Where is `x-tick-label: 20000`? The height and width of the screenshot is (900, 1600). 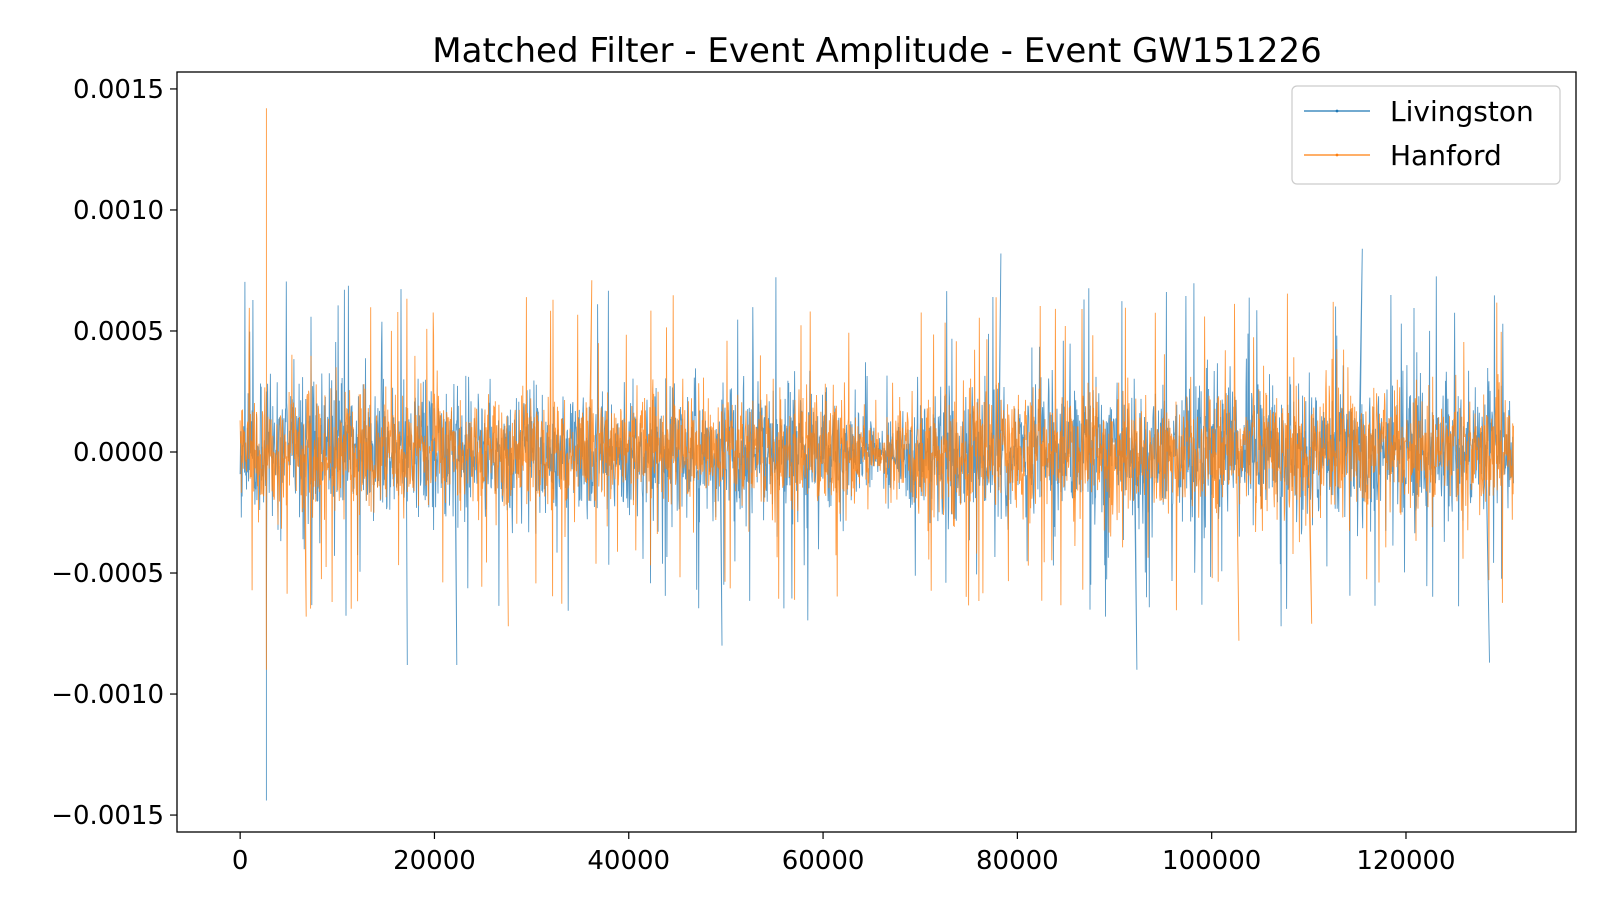 x-tick-label: 20000 is located at coordinates (434, 861).